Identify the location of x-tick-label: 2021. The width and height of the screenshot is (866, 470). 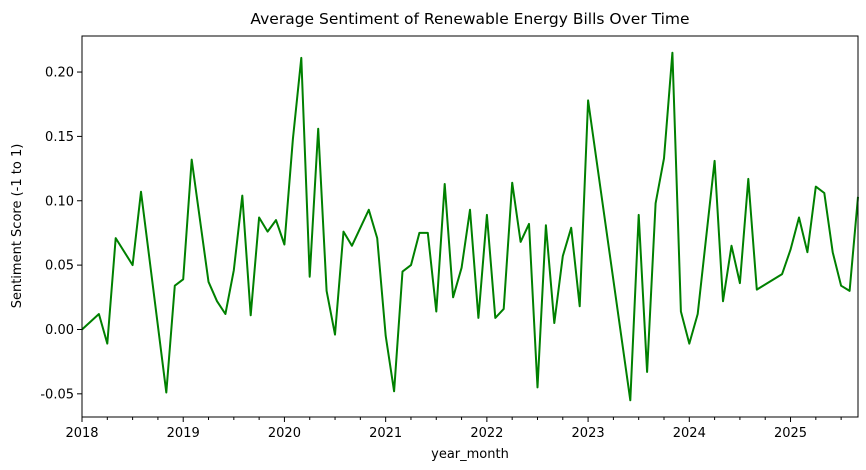
(385, 433).